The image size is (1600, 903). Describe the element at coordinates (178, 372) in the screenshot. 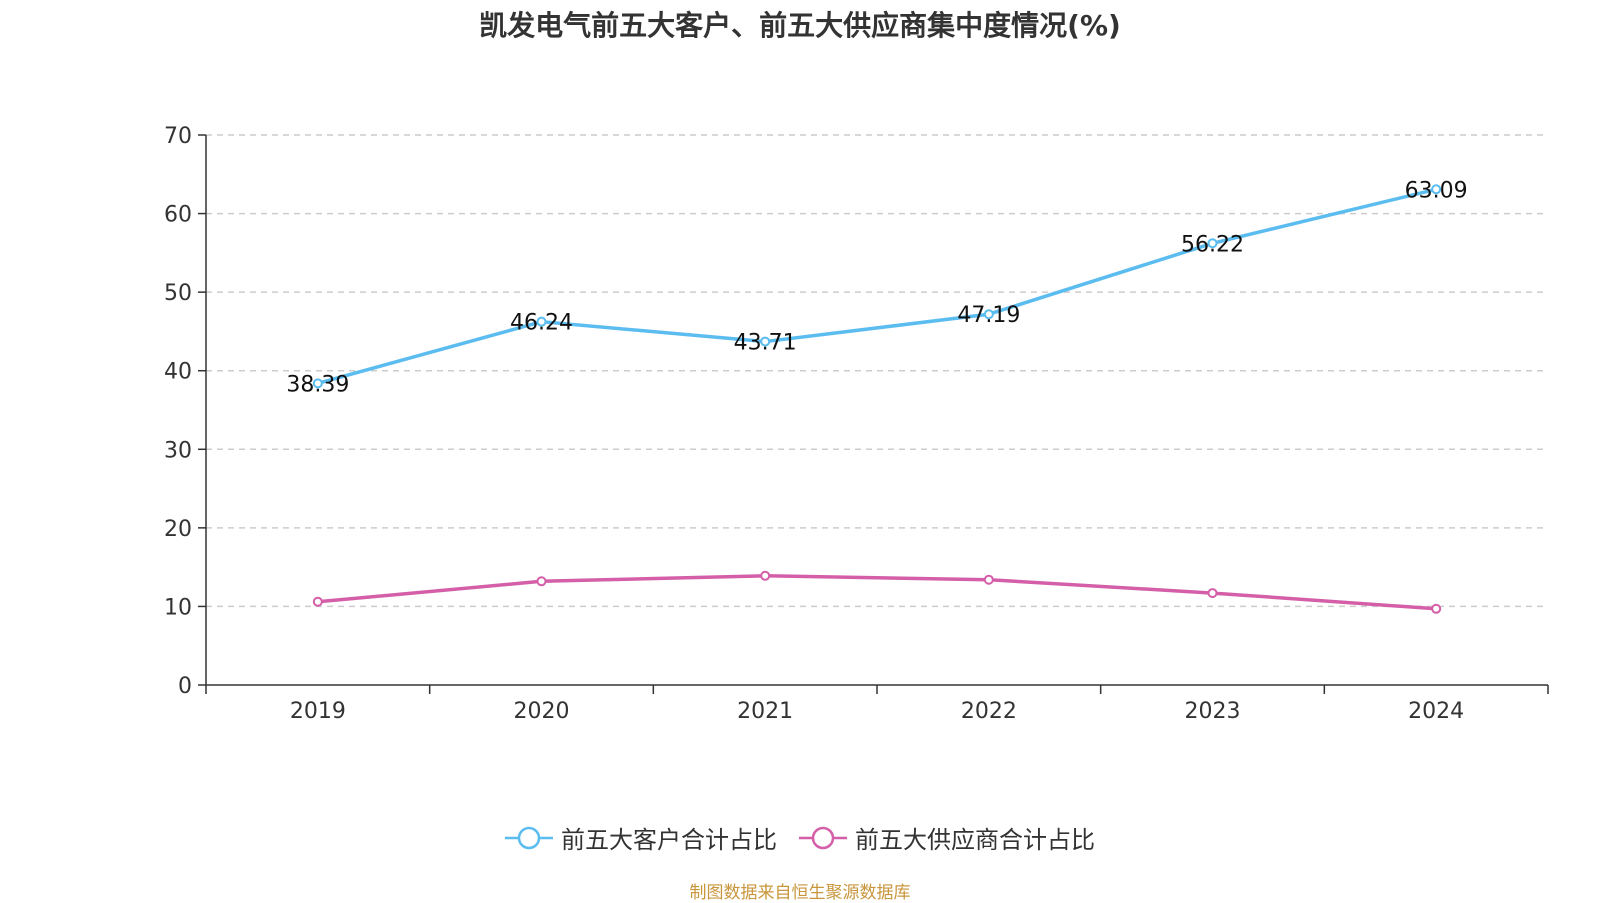

I see `y-tick-label: 40` at that location.